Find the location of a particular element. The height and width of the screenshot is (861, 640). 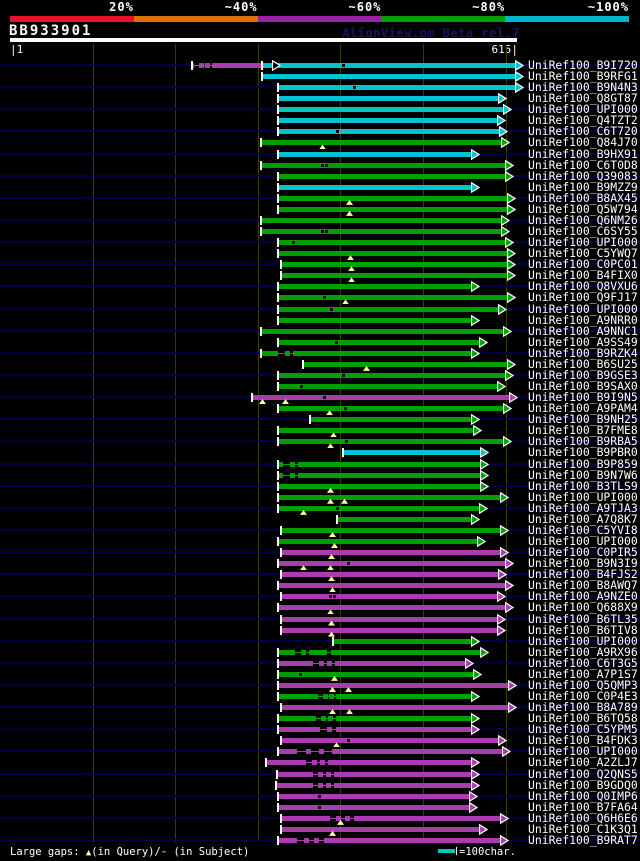

hit-label: UniRef100_B9HX91 is located at coordinates (583, 153).